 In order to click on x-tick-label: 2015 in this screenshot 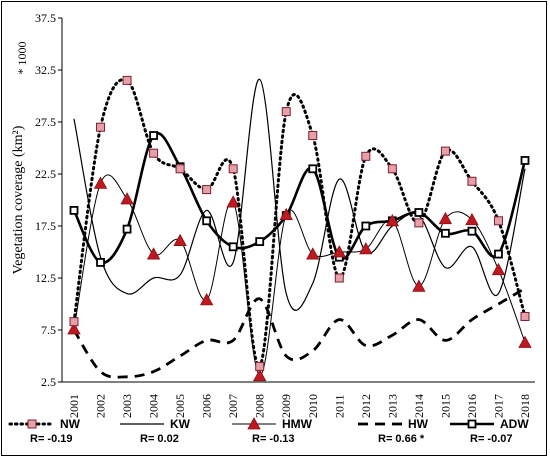, I will do `click(445, 406)`.